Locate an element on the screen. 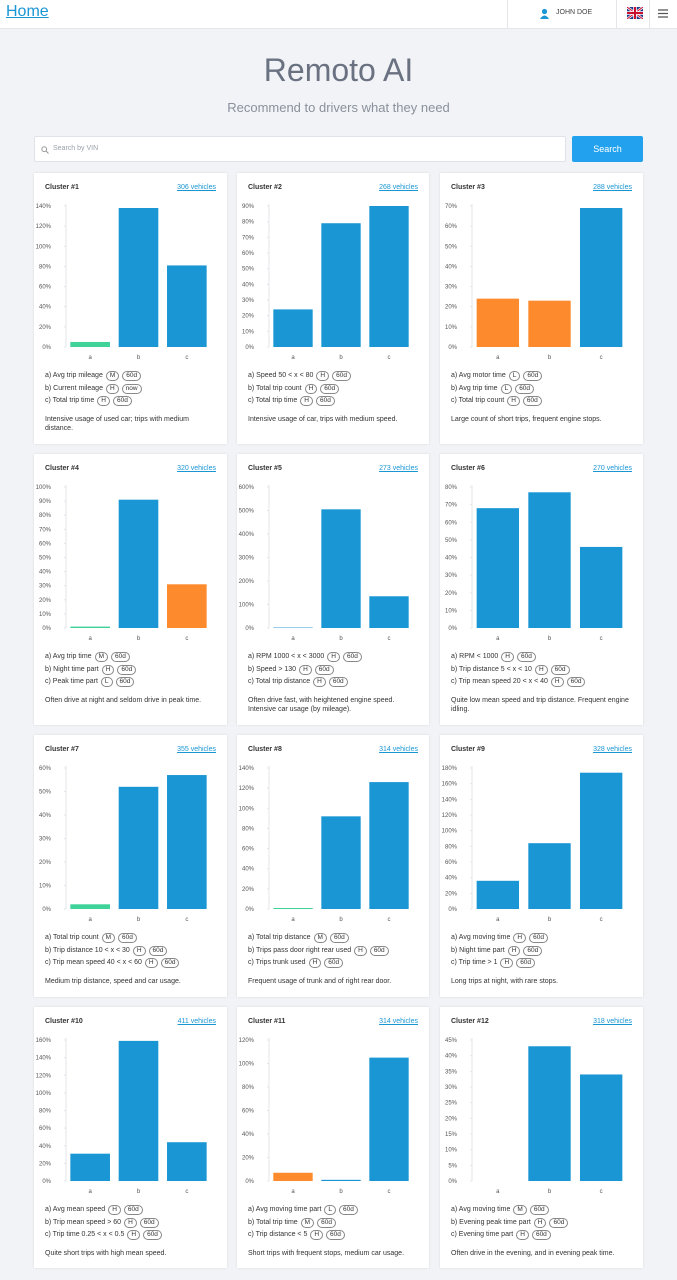  feature-text: b) Night time part is located at coordinates (478, 950).